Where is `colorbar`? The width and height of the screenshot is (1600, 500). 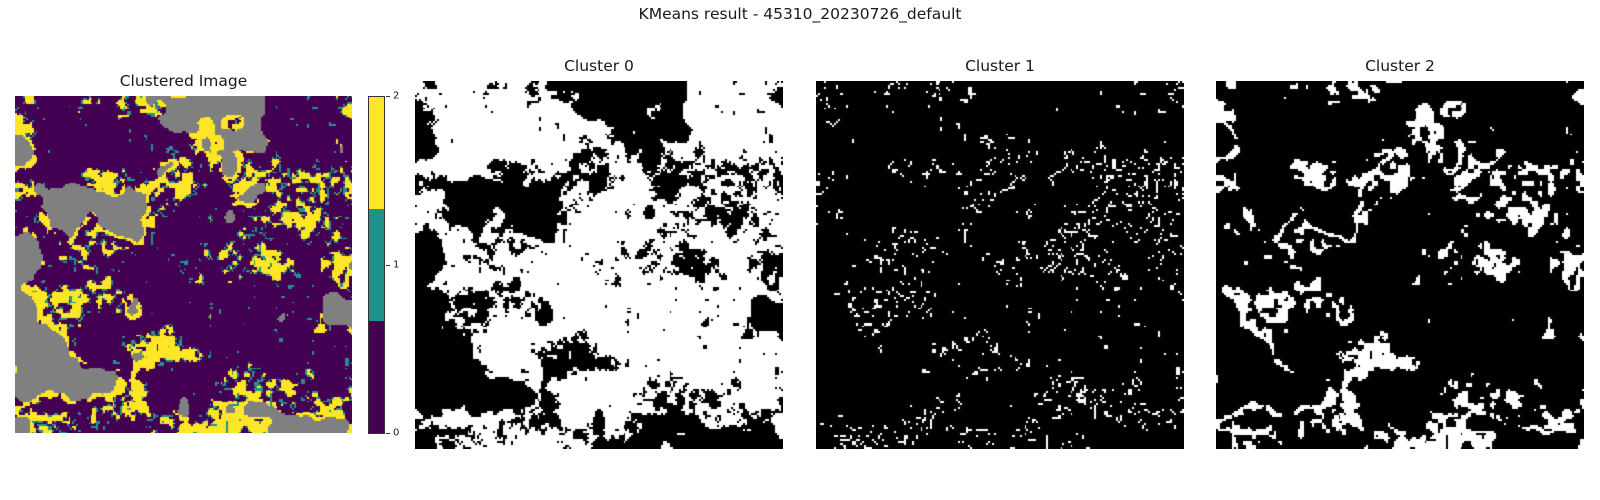 colorbar is located at coordinates (376, 265).